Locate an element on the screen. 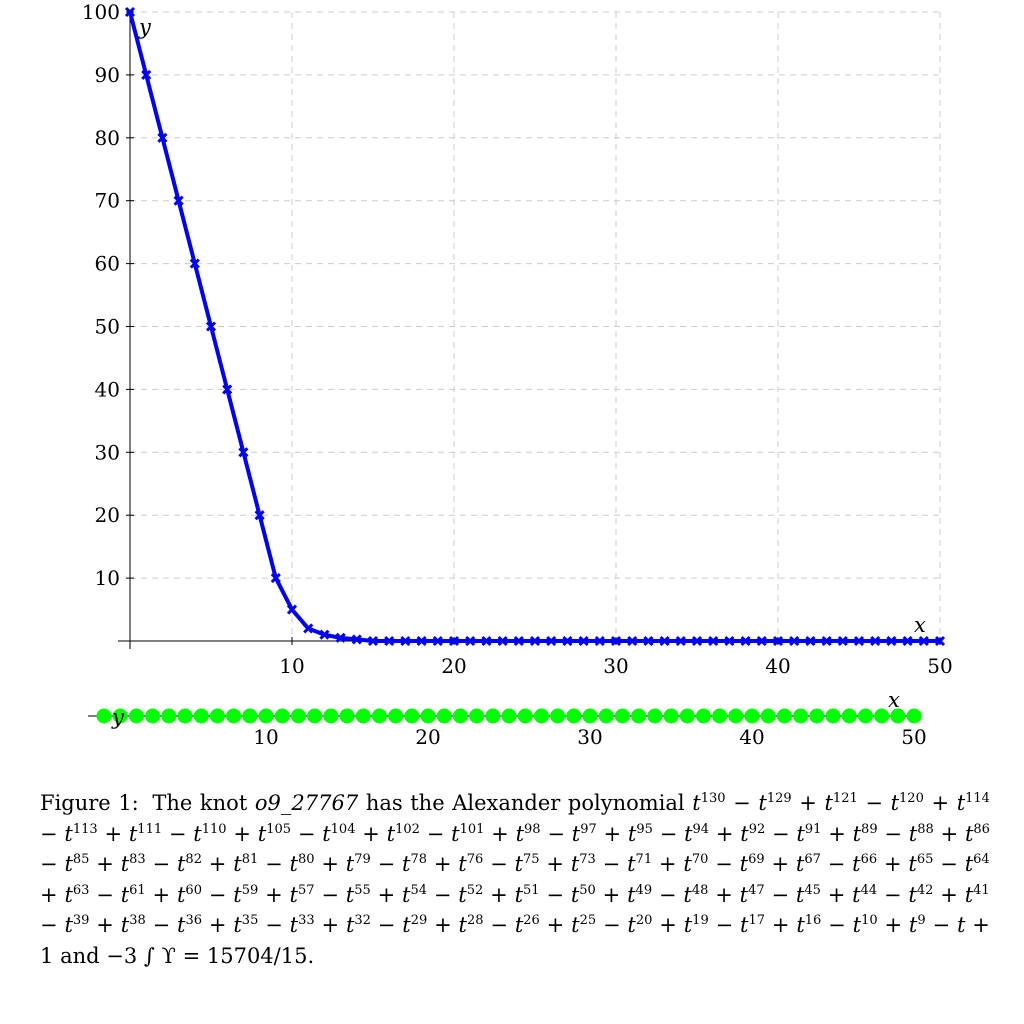 The image size is (1024, 1024). caption-integral: −3 ∫ ϒ = 15704/15. is located at coordinates (210, 955).